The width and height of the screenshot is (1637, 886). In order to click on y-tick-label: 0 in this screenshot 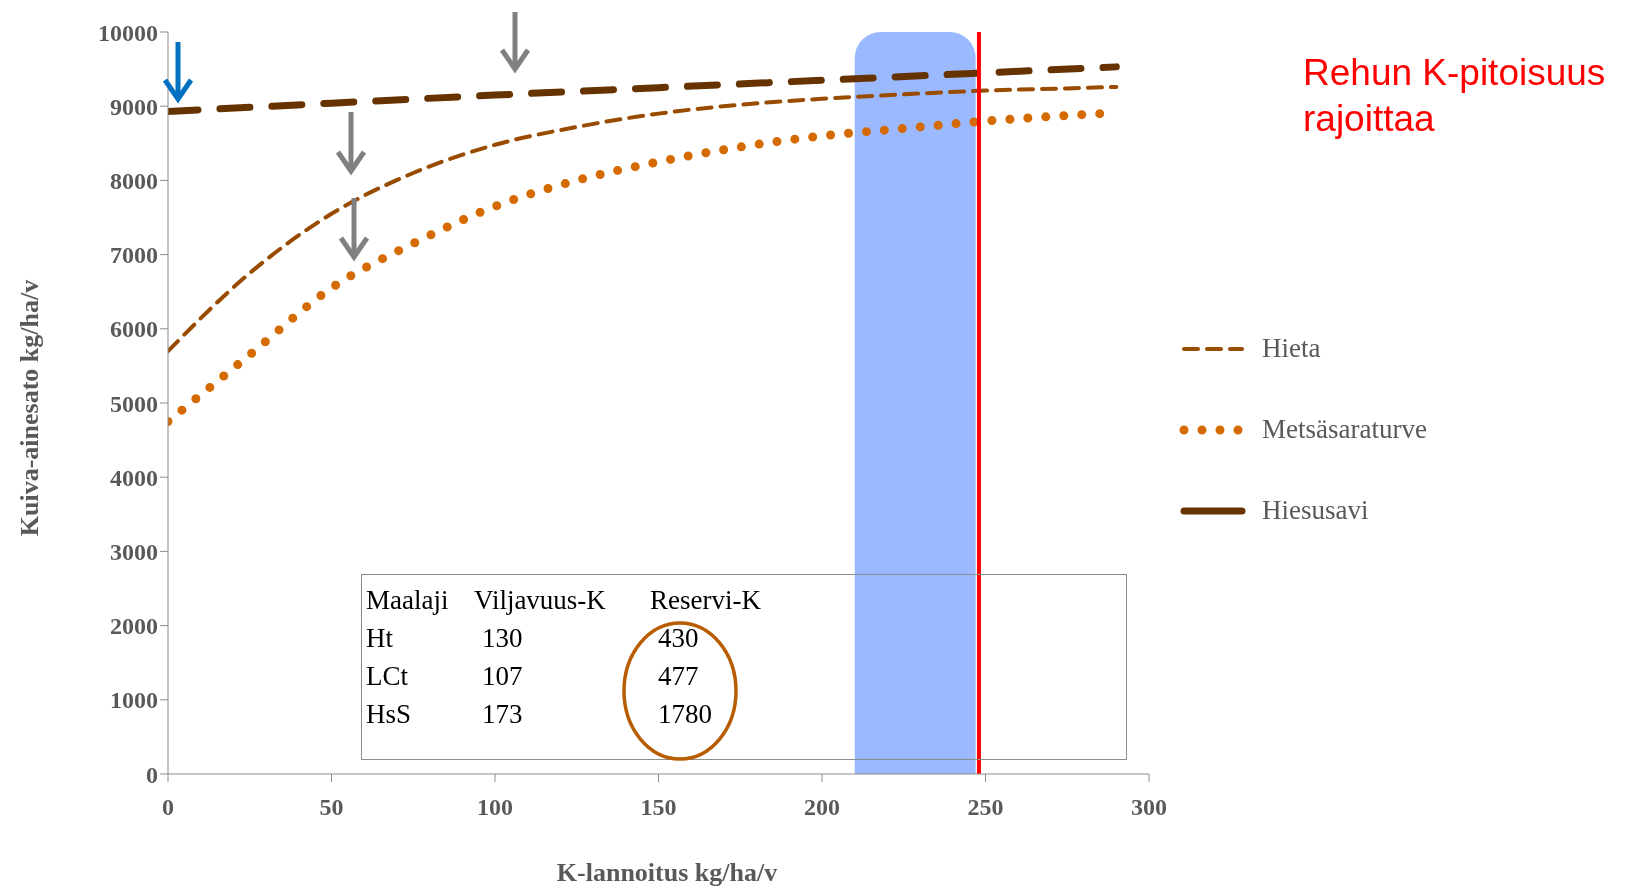, I will do `click(152, 774)`.